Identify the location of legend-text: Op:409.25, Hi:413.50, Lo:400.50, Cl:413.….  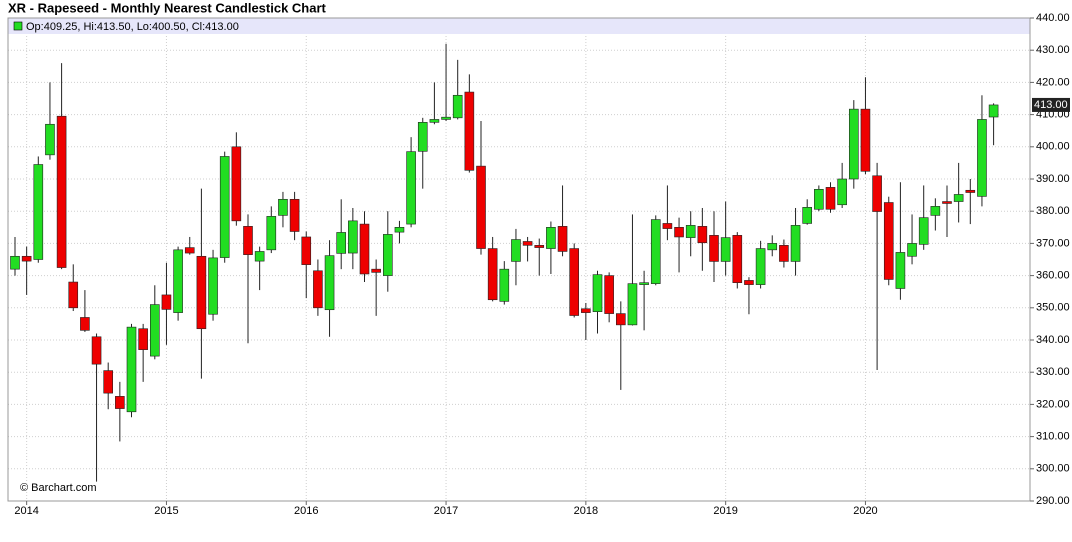
(132, 27).